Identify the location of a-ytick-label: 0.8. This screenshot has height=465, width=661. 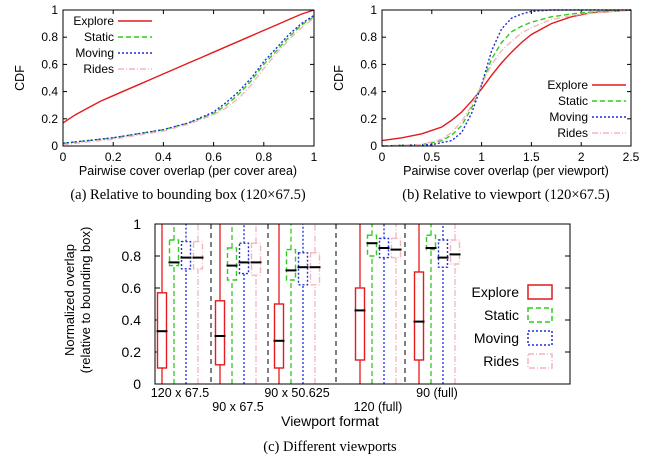
(49, 37).